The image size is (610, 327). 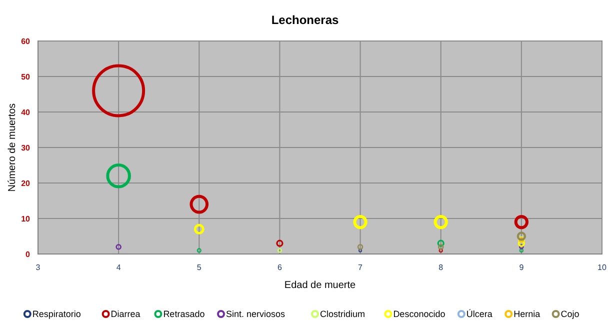 I want to click on y-tick-label: 10, so click(x=26, y=219).